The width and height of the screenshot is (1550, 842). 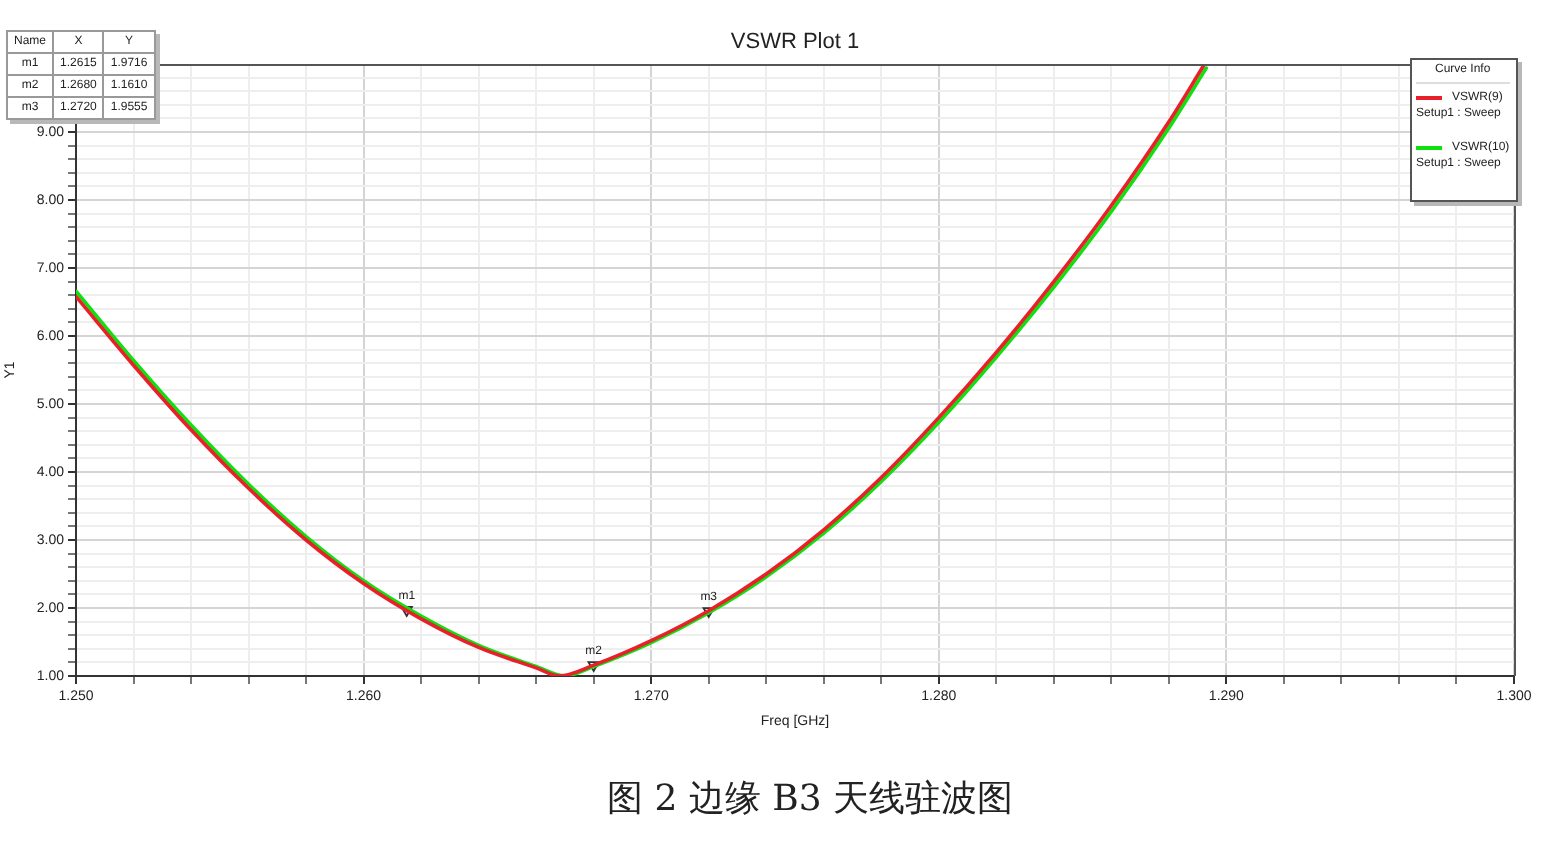 What do you see at coordinates (810, 800) in the screenshot?
I see `caption: 图 2 边缘 B3 天线驻波图` at bounding box center [810, 800].